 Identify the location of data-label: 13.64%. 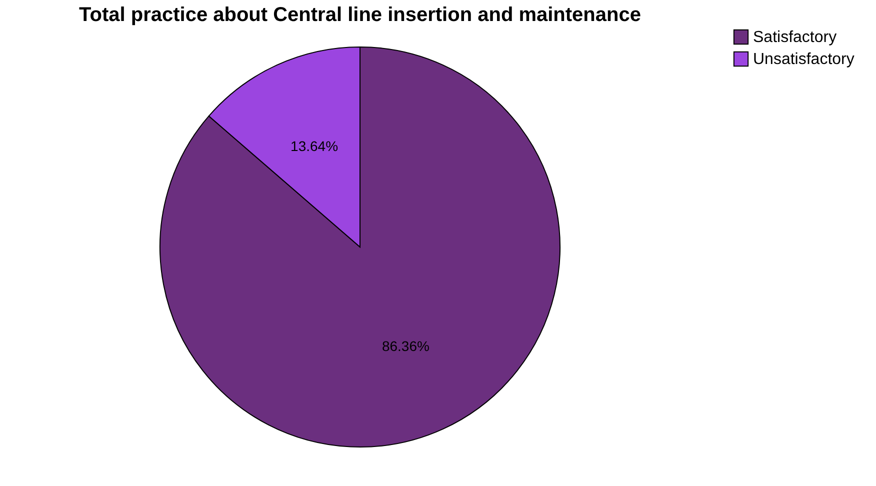
(314, 146).